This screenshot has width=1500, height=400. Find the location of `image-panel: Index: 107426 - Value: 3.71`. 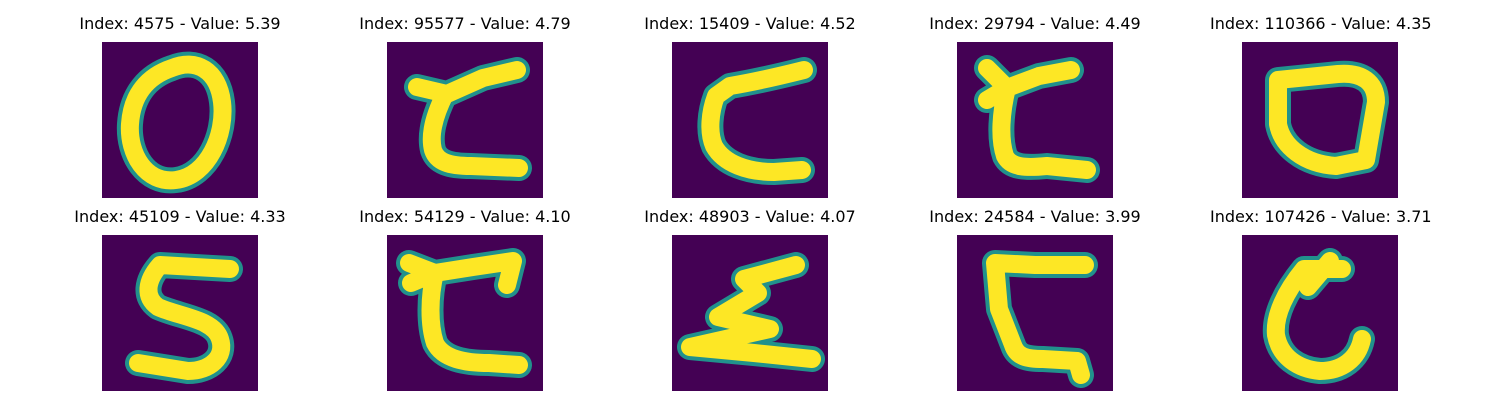

image-panel: Index: 107426 - Value: 3.71 is located at coordinates (1321, 299).